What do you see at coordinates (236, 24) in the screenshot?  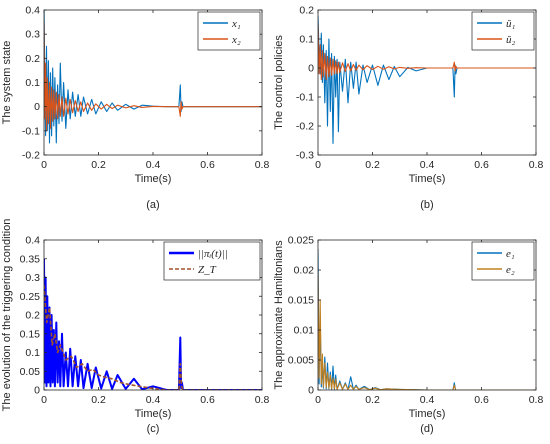 I see `legend-label-1: x₁` at bounding box center [236, 24].